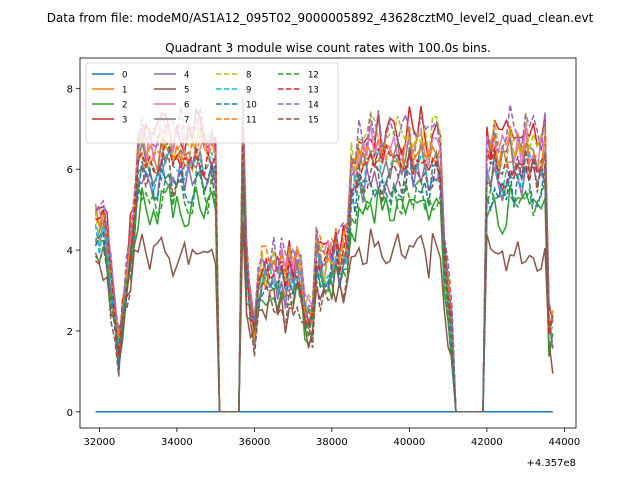 The width and height of the screenshot is (640, 480). Describe the element at coordinates (564, 442) in the screenshot. I see `x-tick-label: 44000` at that location.